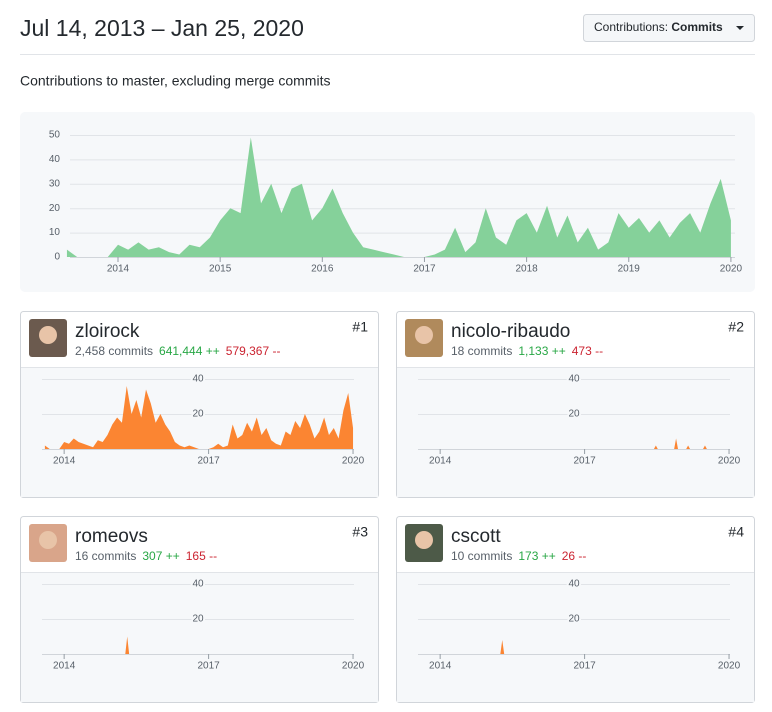  Describe the element at coordinates (536, 556) in the screenshot. I see `additions: 173 ++` at that location.